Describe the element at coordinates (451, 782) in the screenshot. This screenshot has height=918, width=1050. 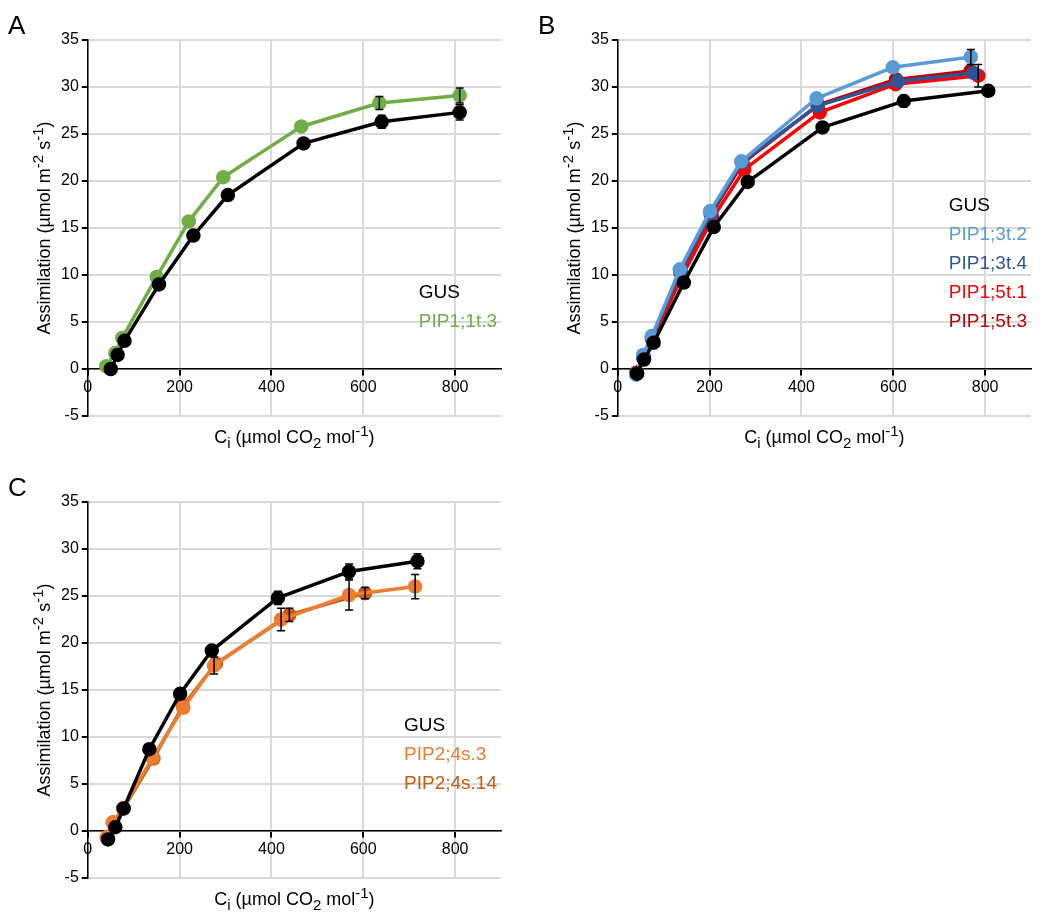
I see `text: PIP2;4s.14` at that location.